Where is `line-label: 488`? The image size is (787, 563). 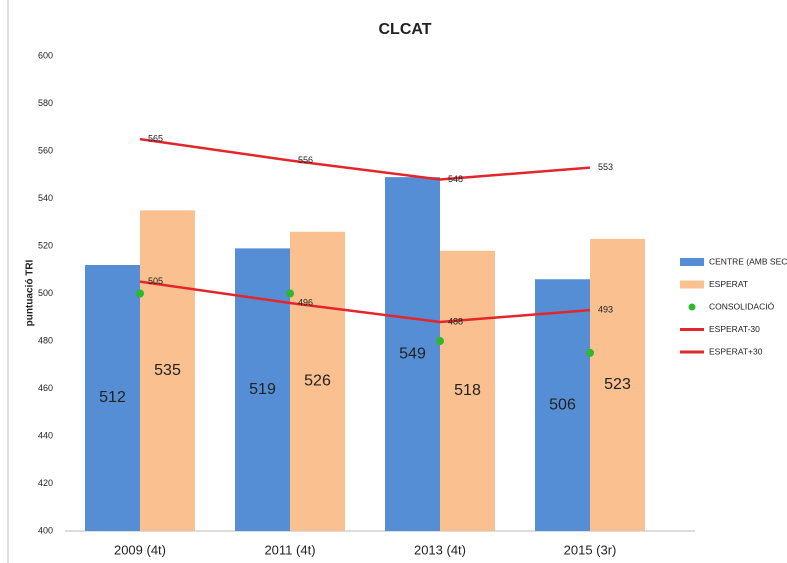
line-label: 488 is located at coordinates (455, 321).